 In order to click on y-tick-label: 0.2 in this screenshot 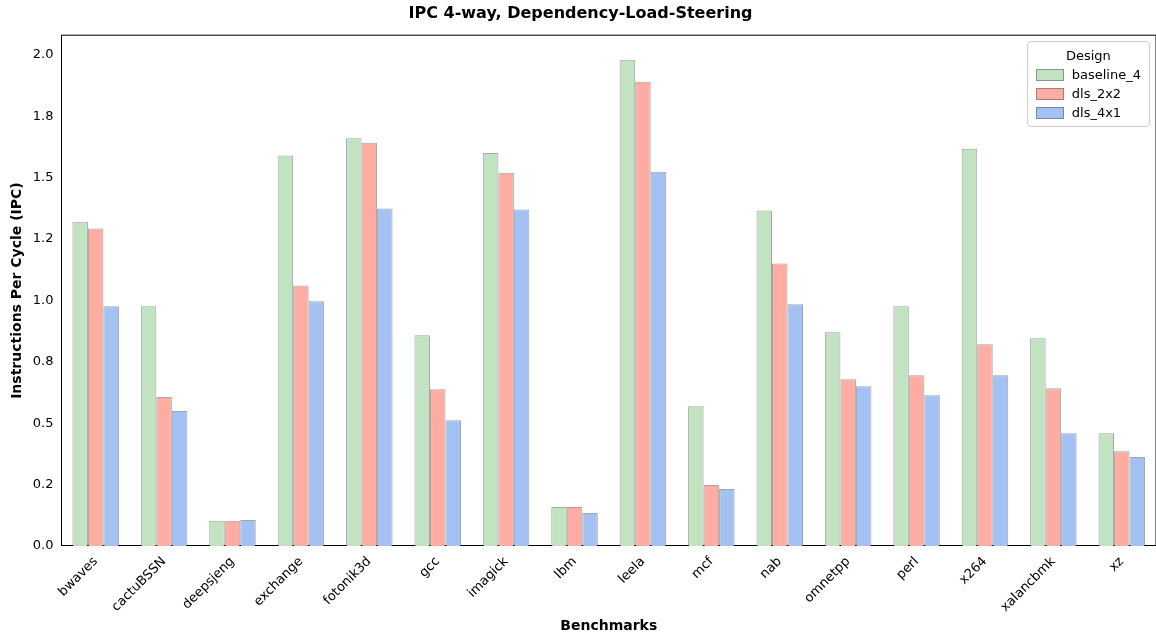, I will do `click(43, 483)`.